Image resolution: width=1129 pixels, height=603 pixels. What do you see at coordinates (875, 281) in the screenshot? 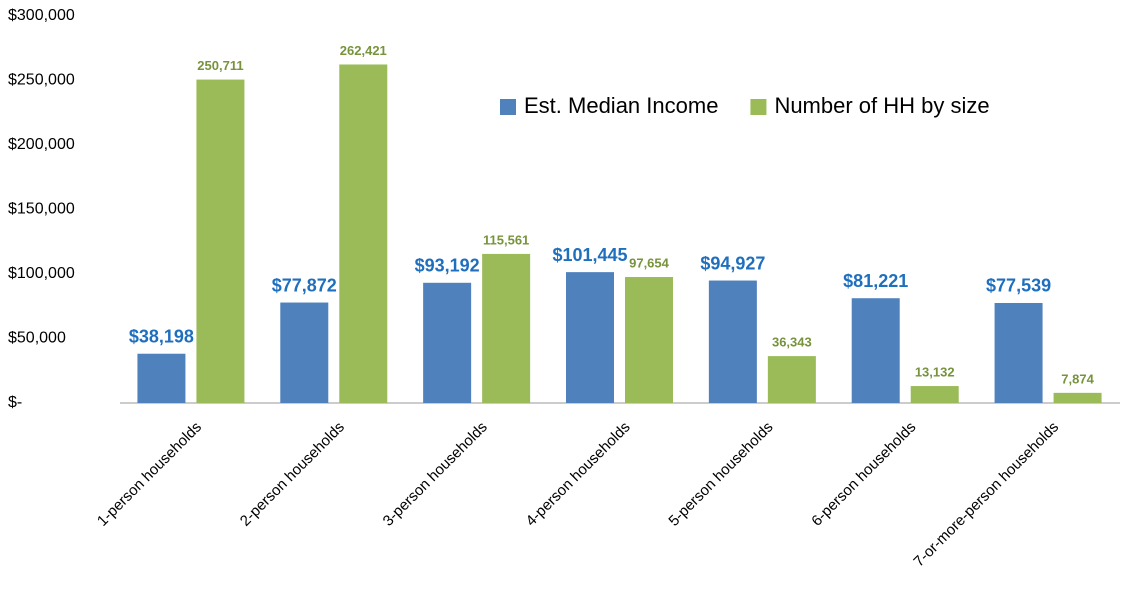
I see `data-label: $81,221` at bounding box center [875, 281].